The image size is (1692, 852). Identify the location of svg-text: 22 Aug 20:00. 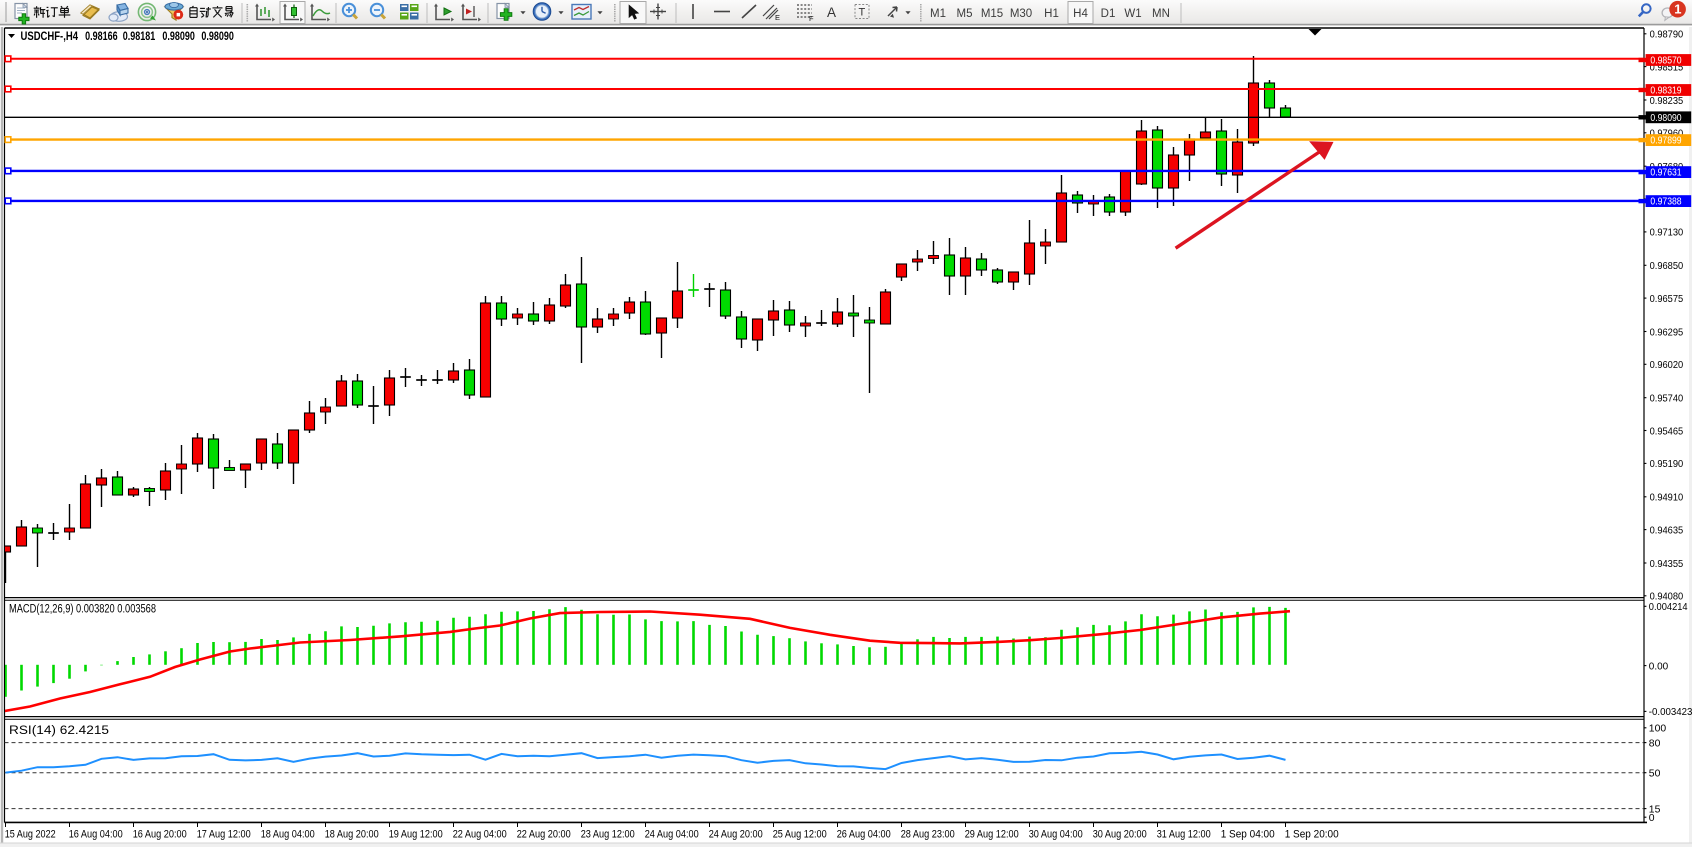
(544, 834).